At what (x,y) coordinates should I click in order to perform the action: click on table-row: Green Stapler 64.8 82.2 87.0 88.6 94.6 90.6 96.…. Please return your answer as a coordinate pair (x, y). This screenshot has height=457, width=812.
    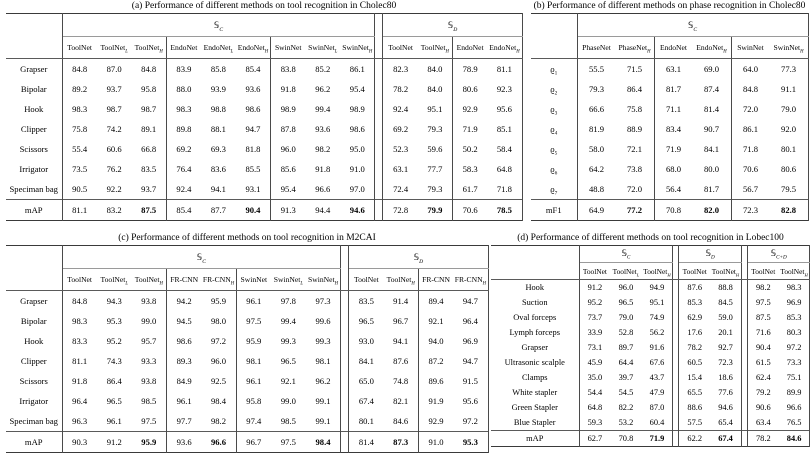
    Looking at the image, I should click on (651, 407).